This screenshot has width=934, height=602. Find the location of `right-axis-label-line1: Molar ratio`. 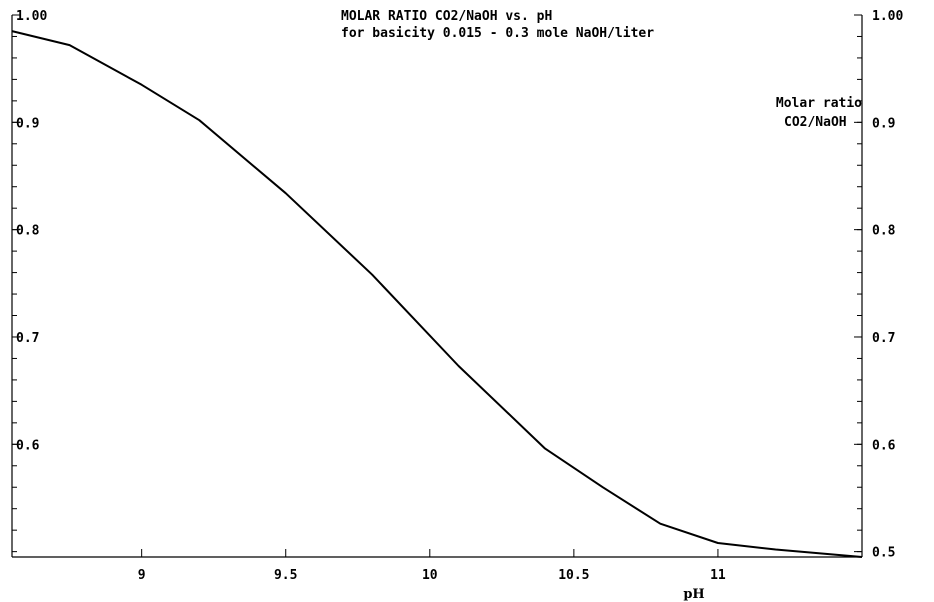

right-axis-label-line1: Molar ratio is located at coordinates (819, 103).